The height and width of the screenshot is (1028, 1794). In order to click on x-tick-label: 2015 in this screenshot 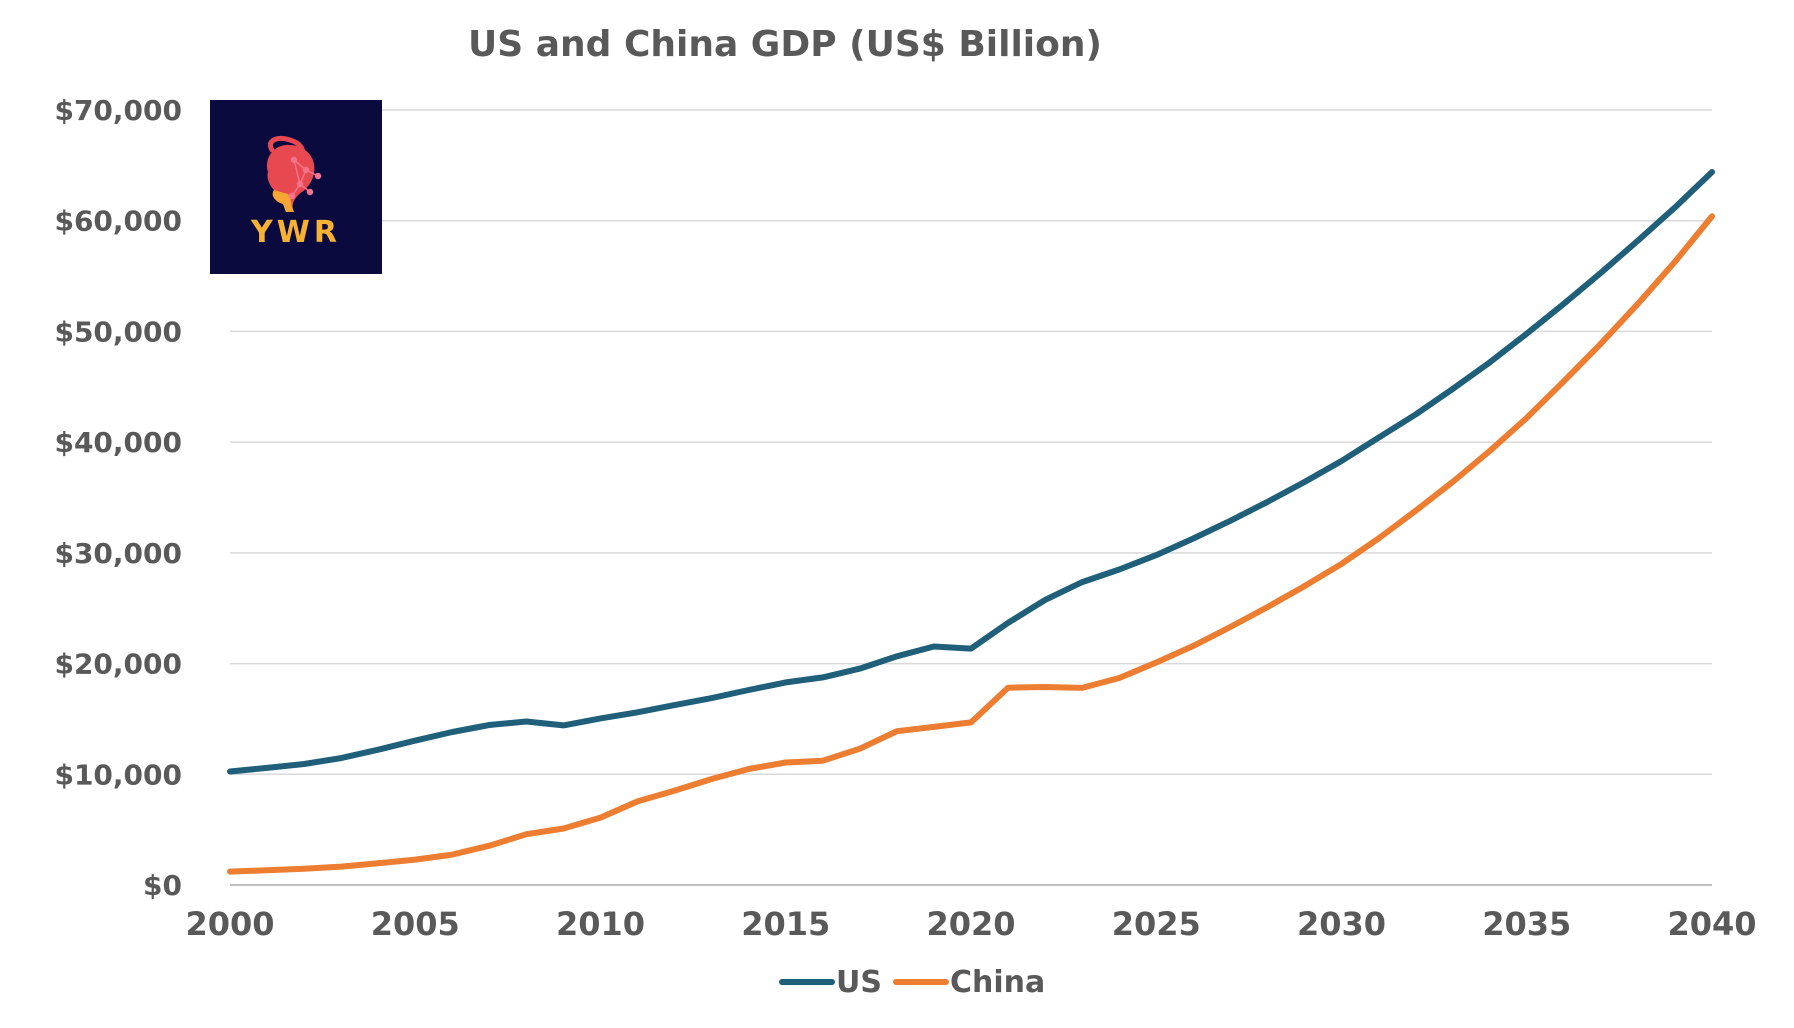, I will do `click(785, 924)`.